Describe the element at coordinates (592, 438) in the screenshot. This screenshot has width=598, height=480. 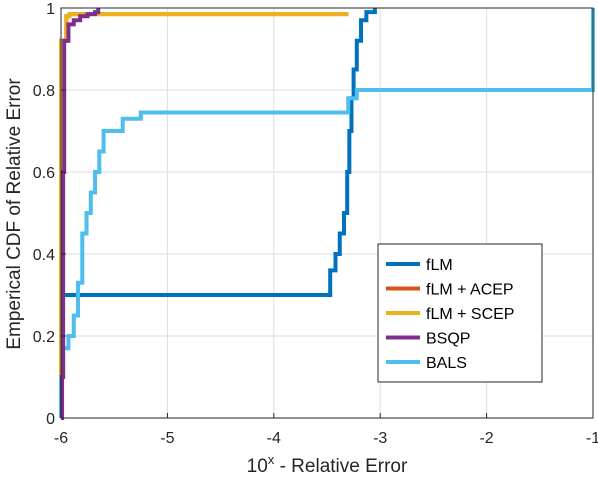
I see `x-tick-label: -1` at that location.